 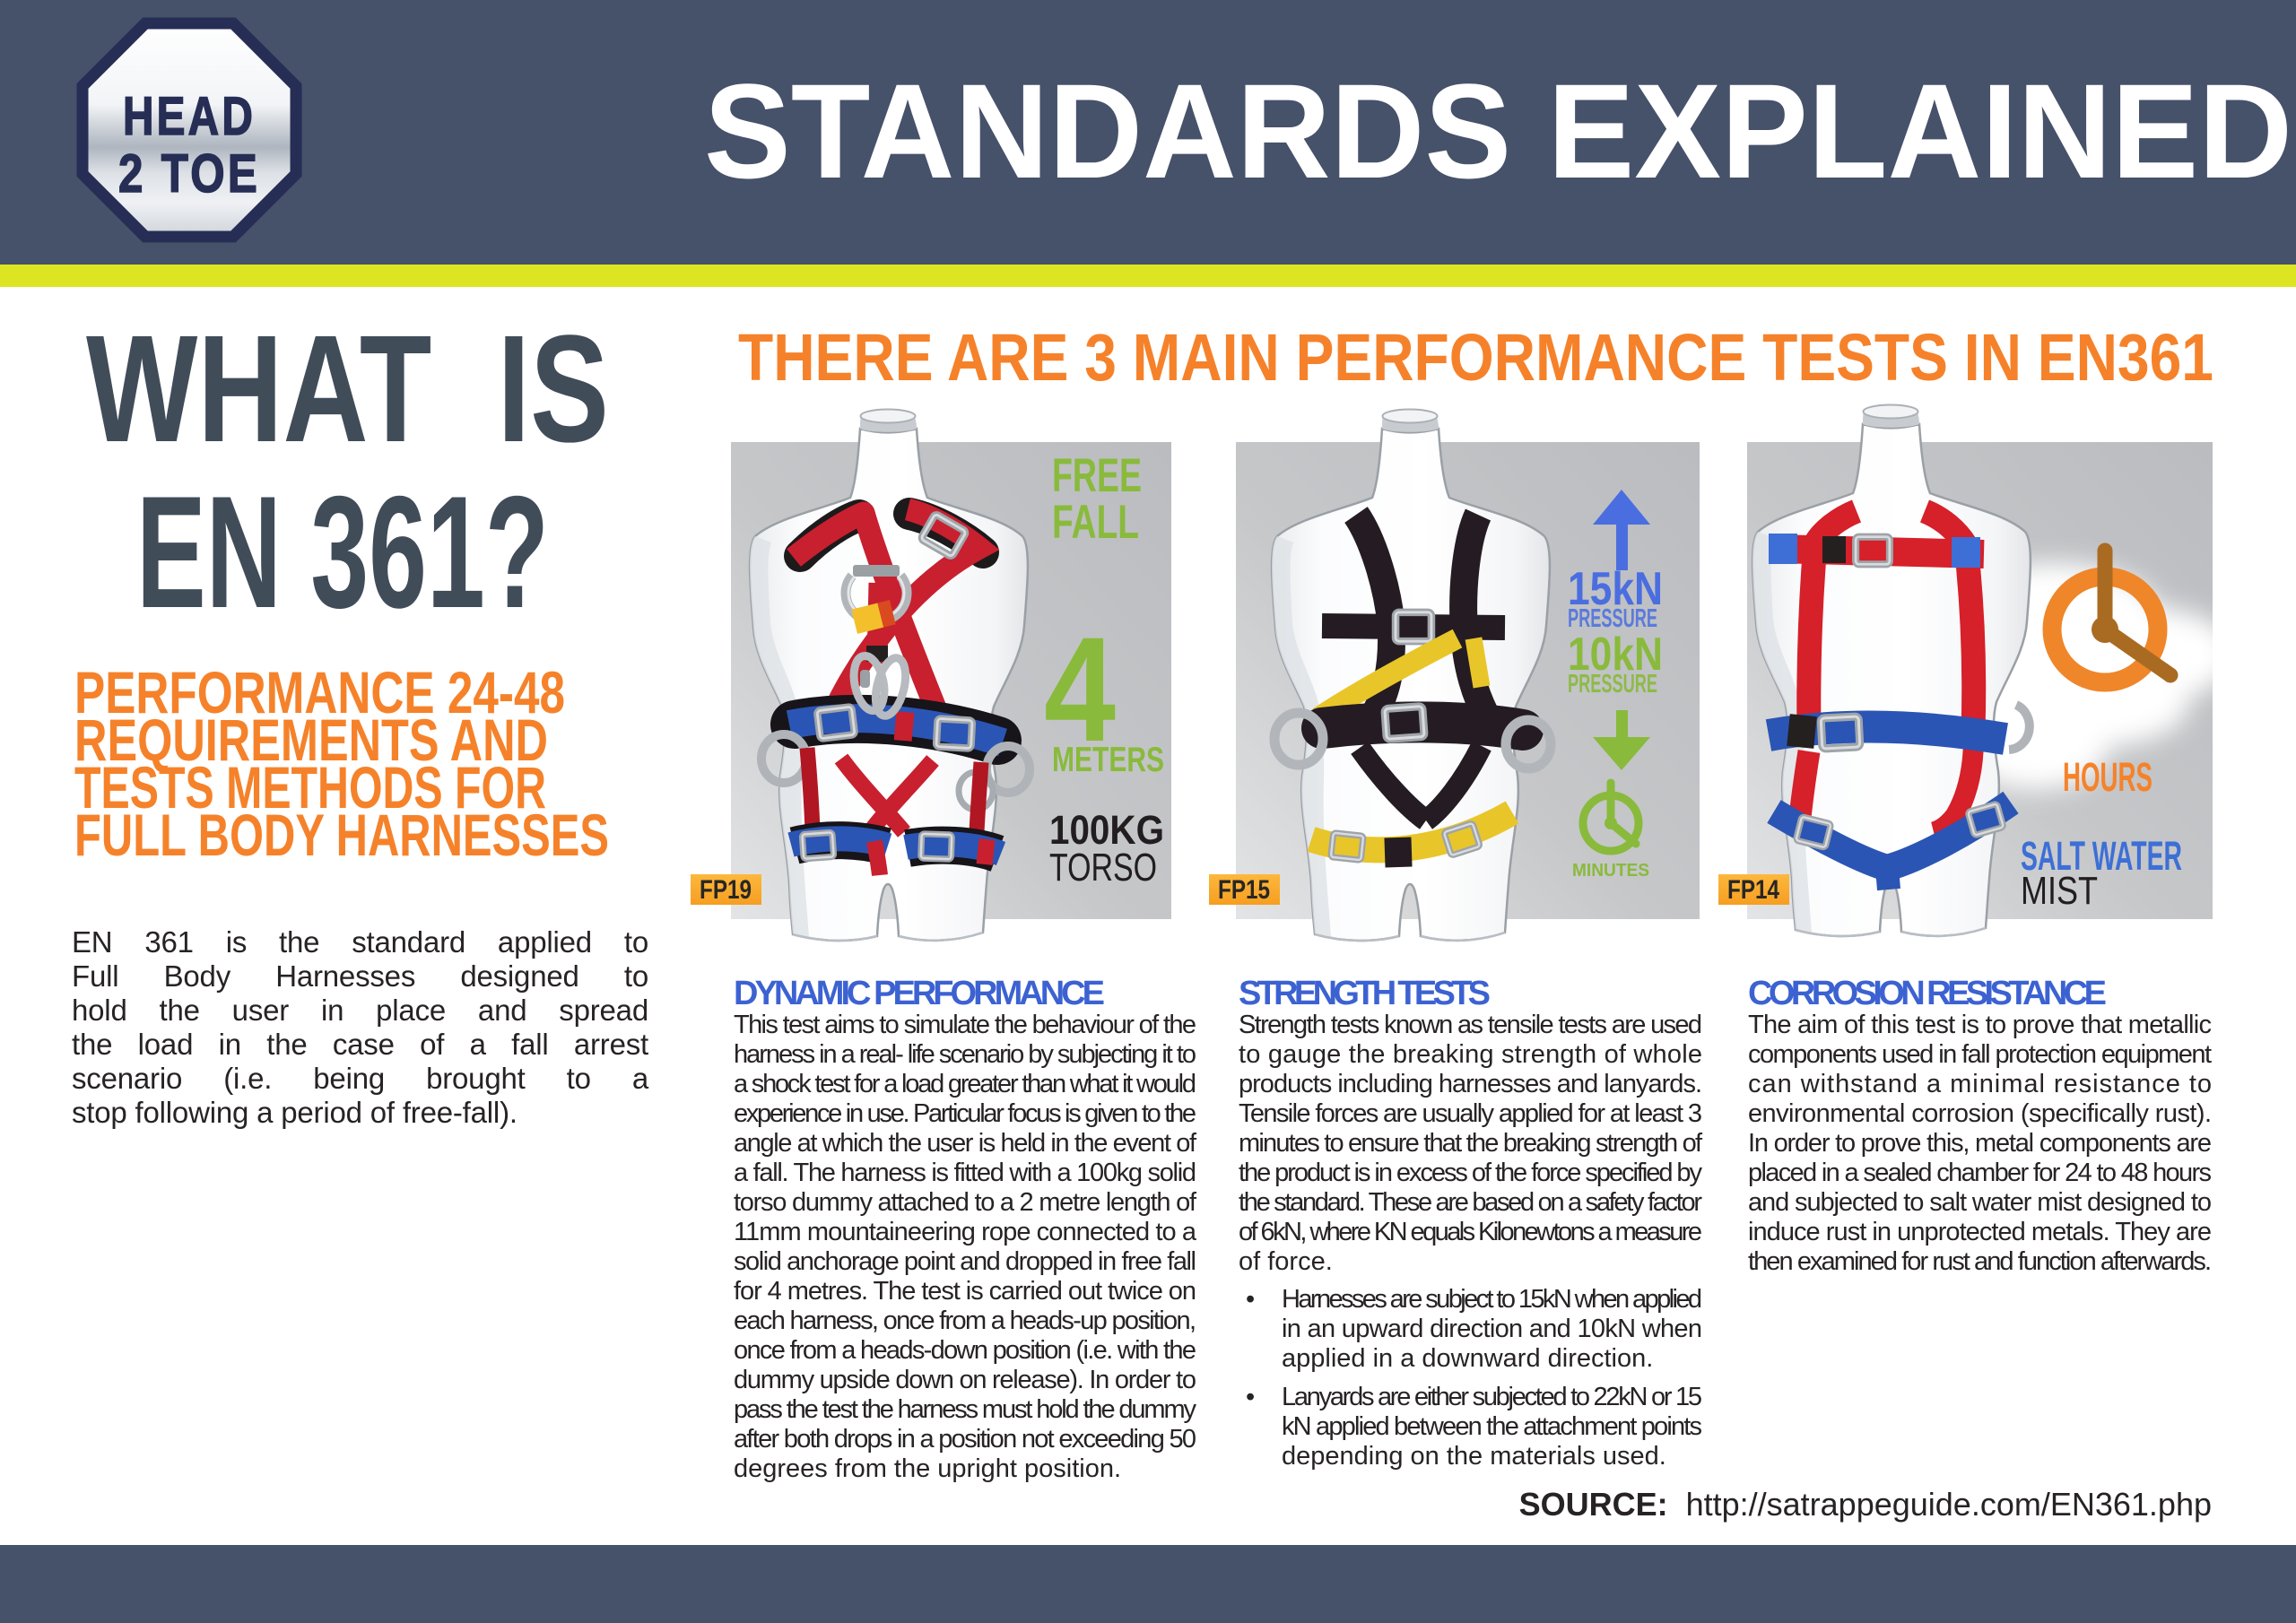 I want to click on svg-text: 10kN, so click(x=1615, y=655).